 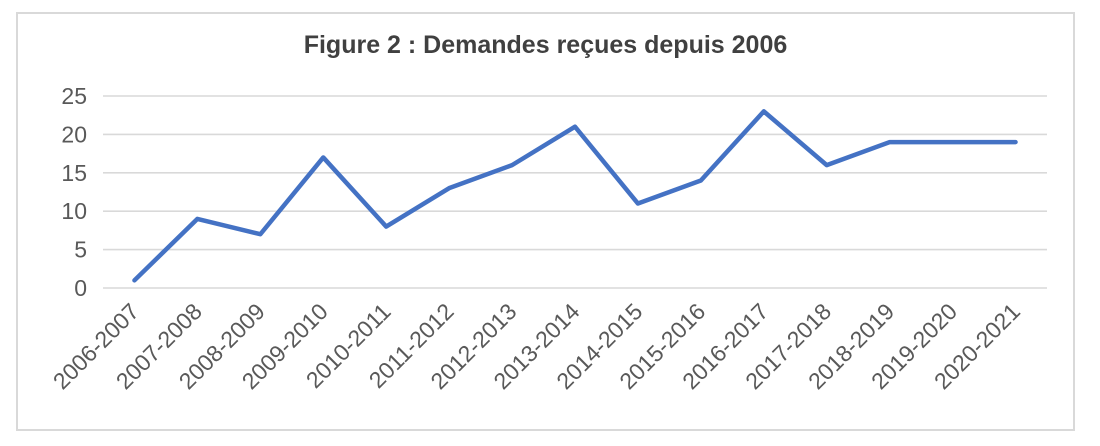 What do you see at coordinates (74, 96) in the screenshot?
I see `y-tick-label: 25` at bounding box center [74, 96].